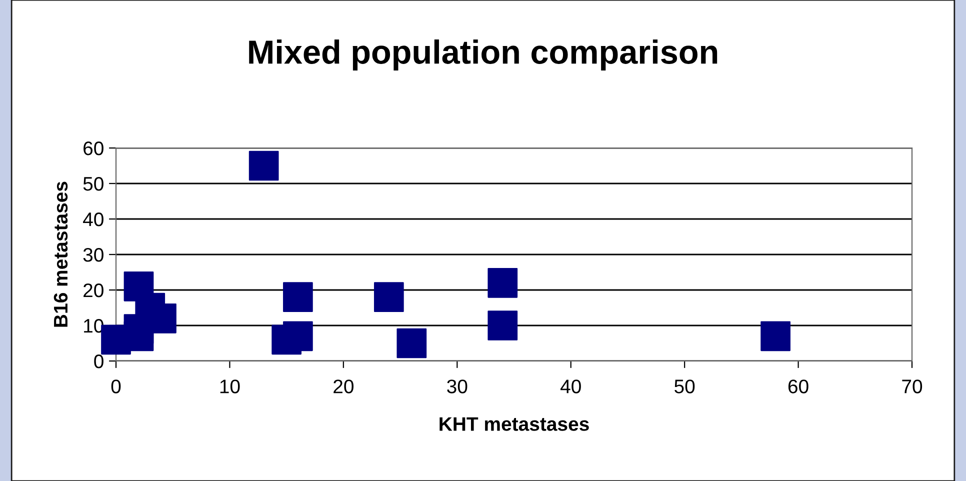 The image size is (966, 481). Describe the element at coordinates (230, 387) in the screenshot. I see `x-tick-label: 10` at that location.